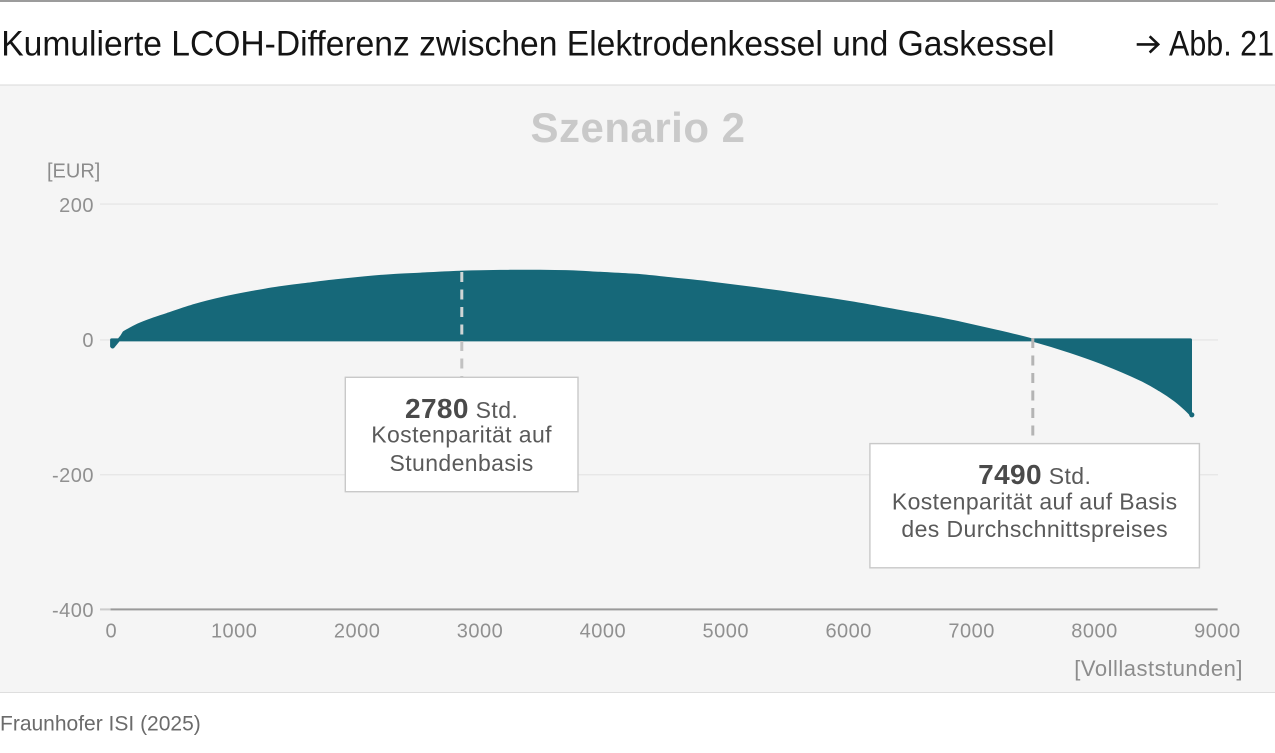 This screenshot has height=753, width=1275. Describe the element at coordinates (637, 127) in the screenshot. I see `svg-text: Szenario 2` at that location.